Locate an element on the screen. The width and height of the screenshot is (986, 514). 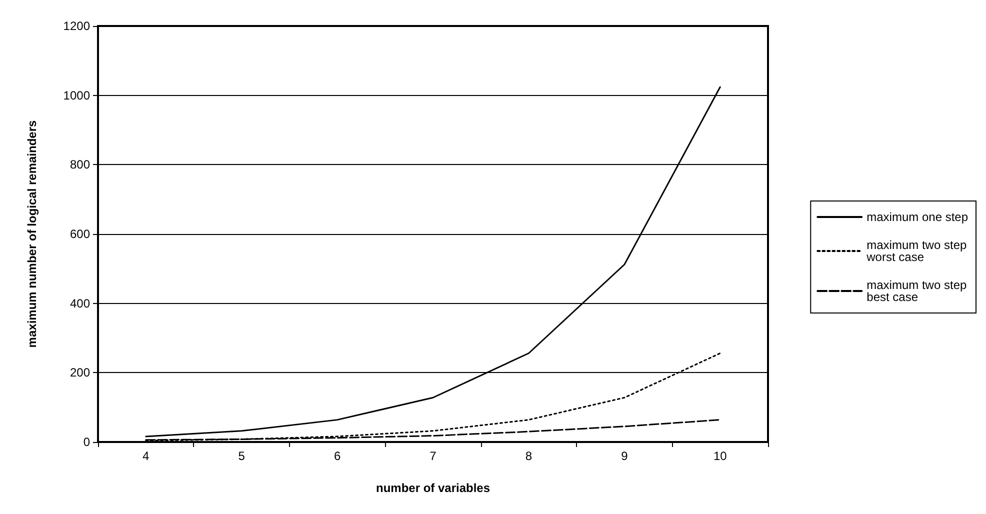
x-tick-label: 6 is located at coordinates (337, 456).